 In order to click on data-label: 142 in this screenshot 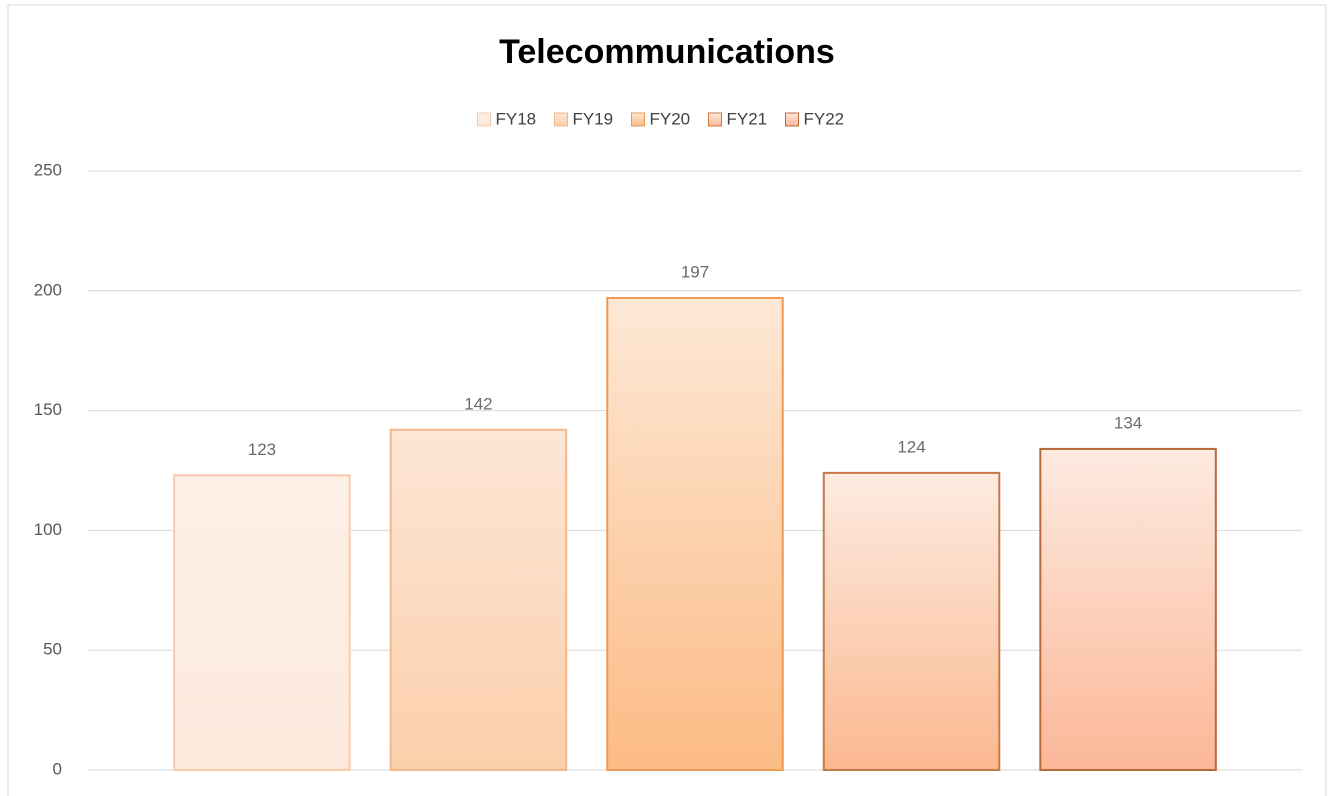, I will do `click(478, 403)`.